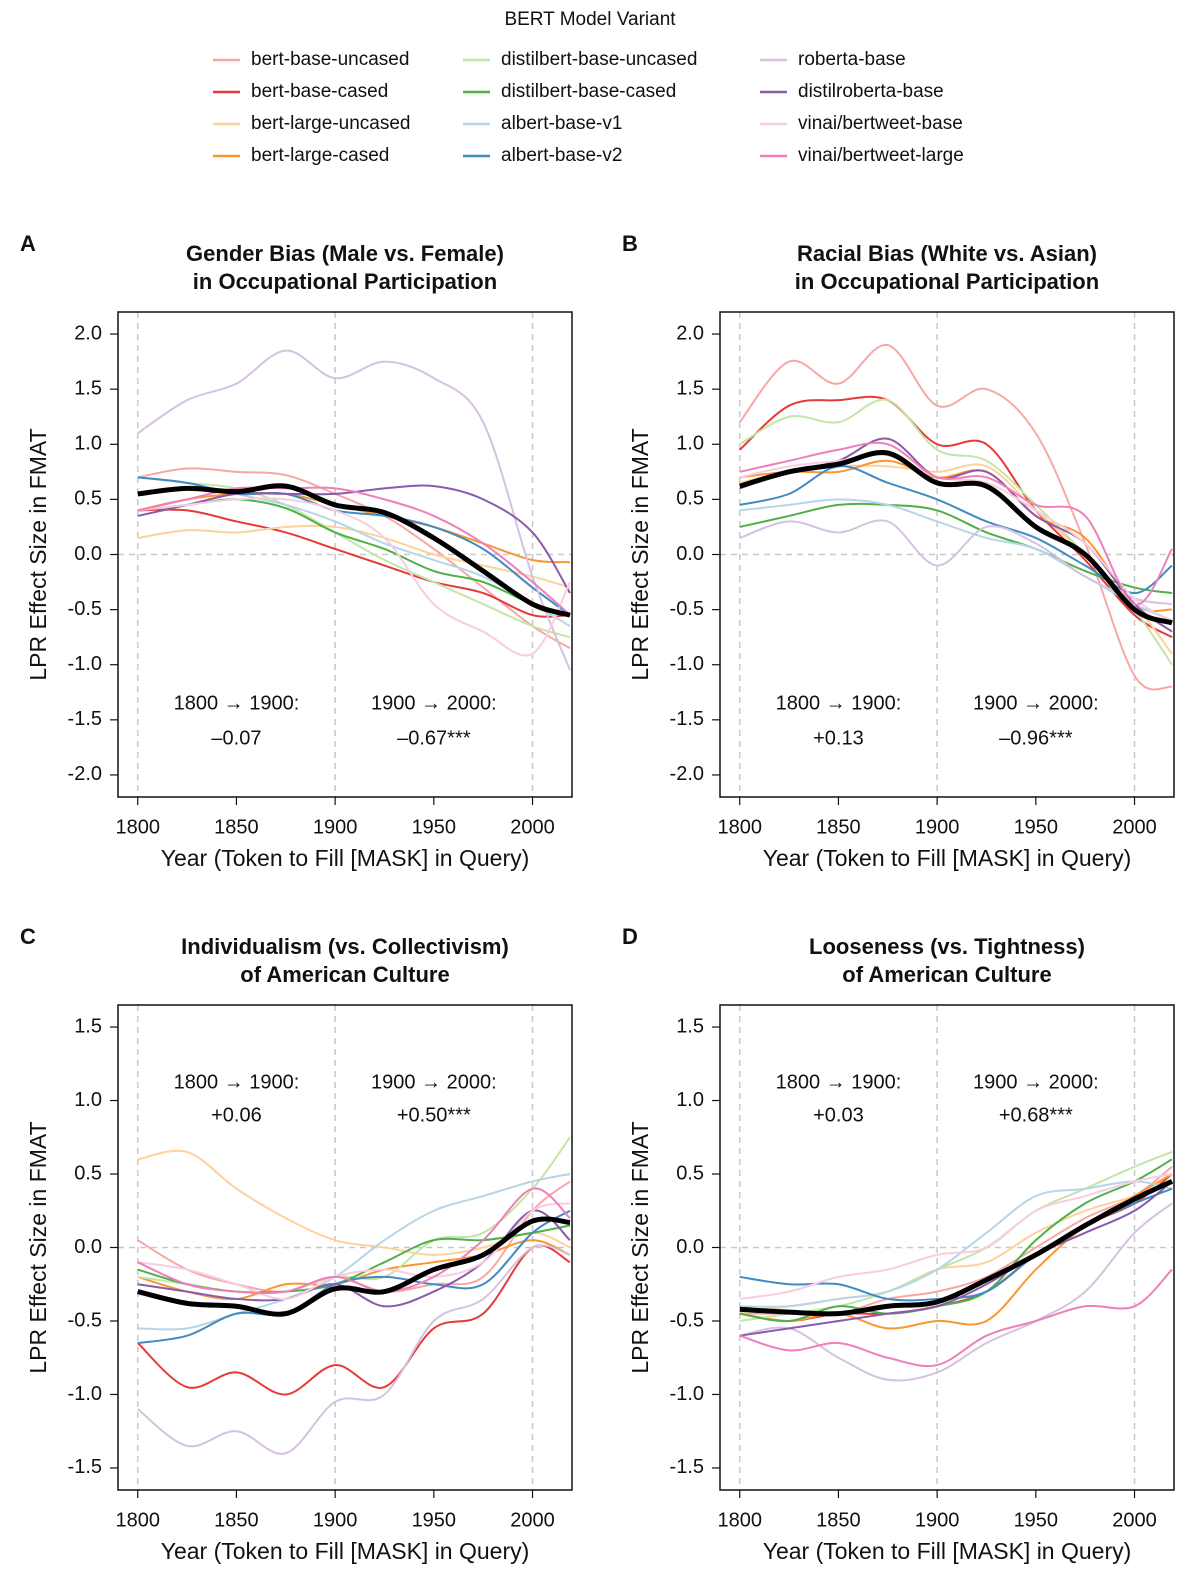 Image resolution: width=1184 pixels, height=1569 pixels. What do you see at coordinates (630, 936) in the screenshot?
I see `panel-label: D` at bounding box center [630, 936].